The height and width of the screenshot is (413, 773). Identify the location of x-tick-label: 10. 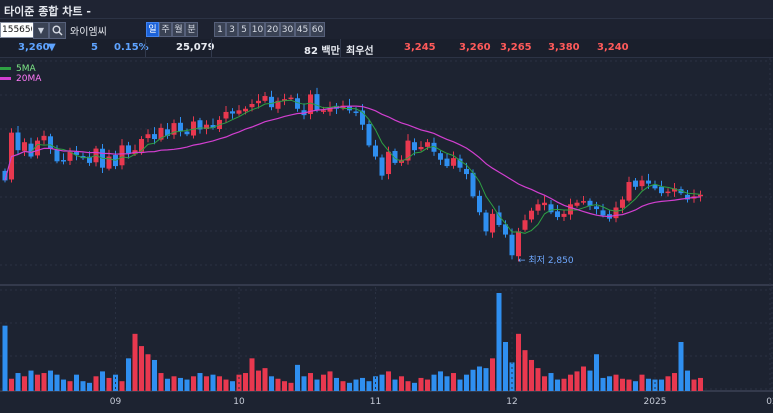
(239, 402).